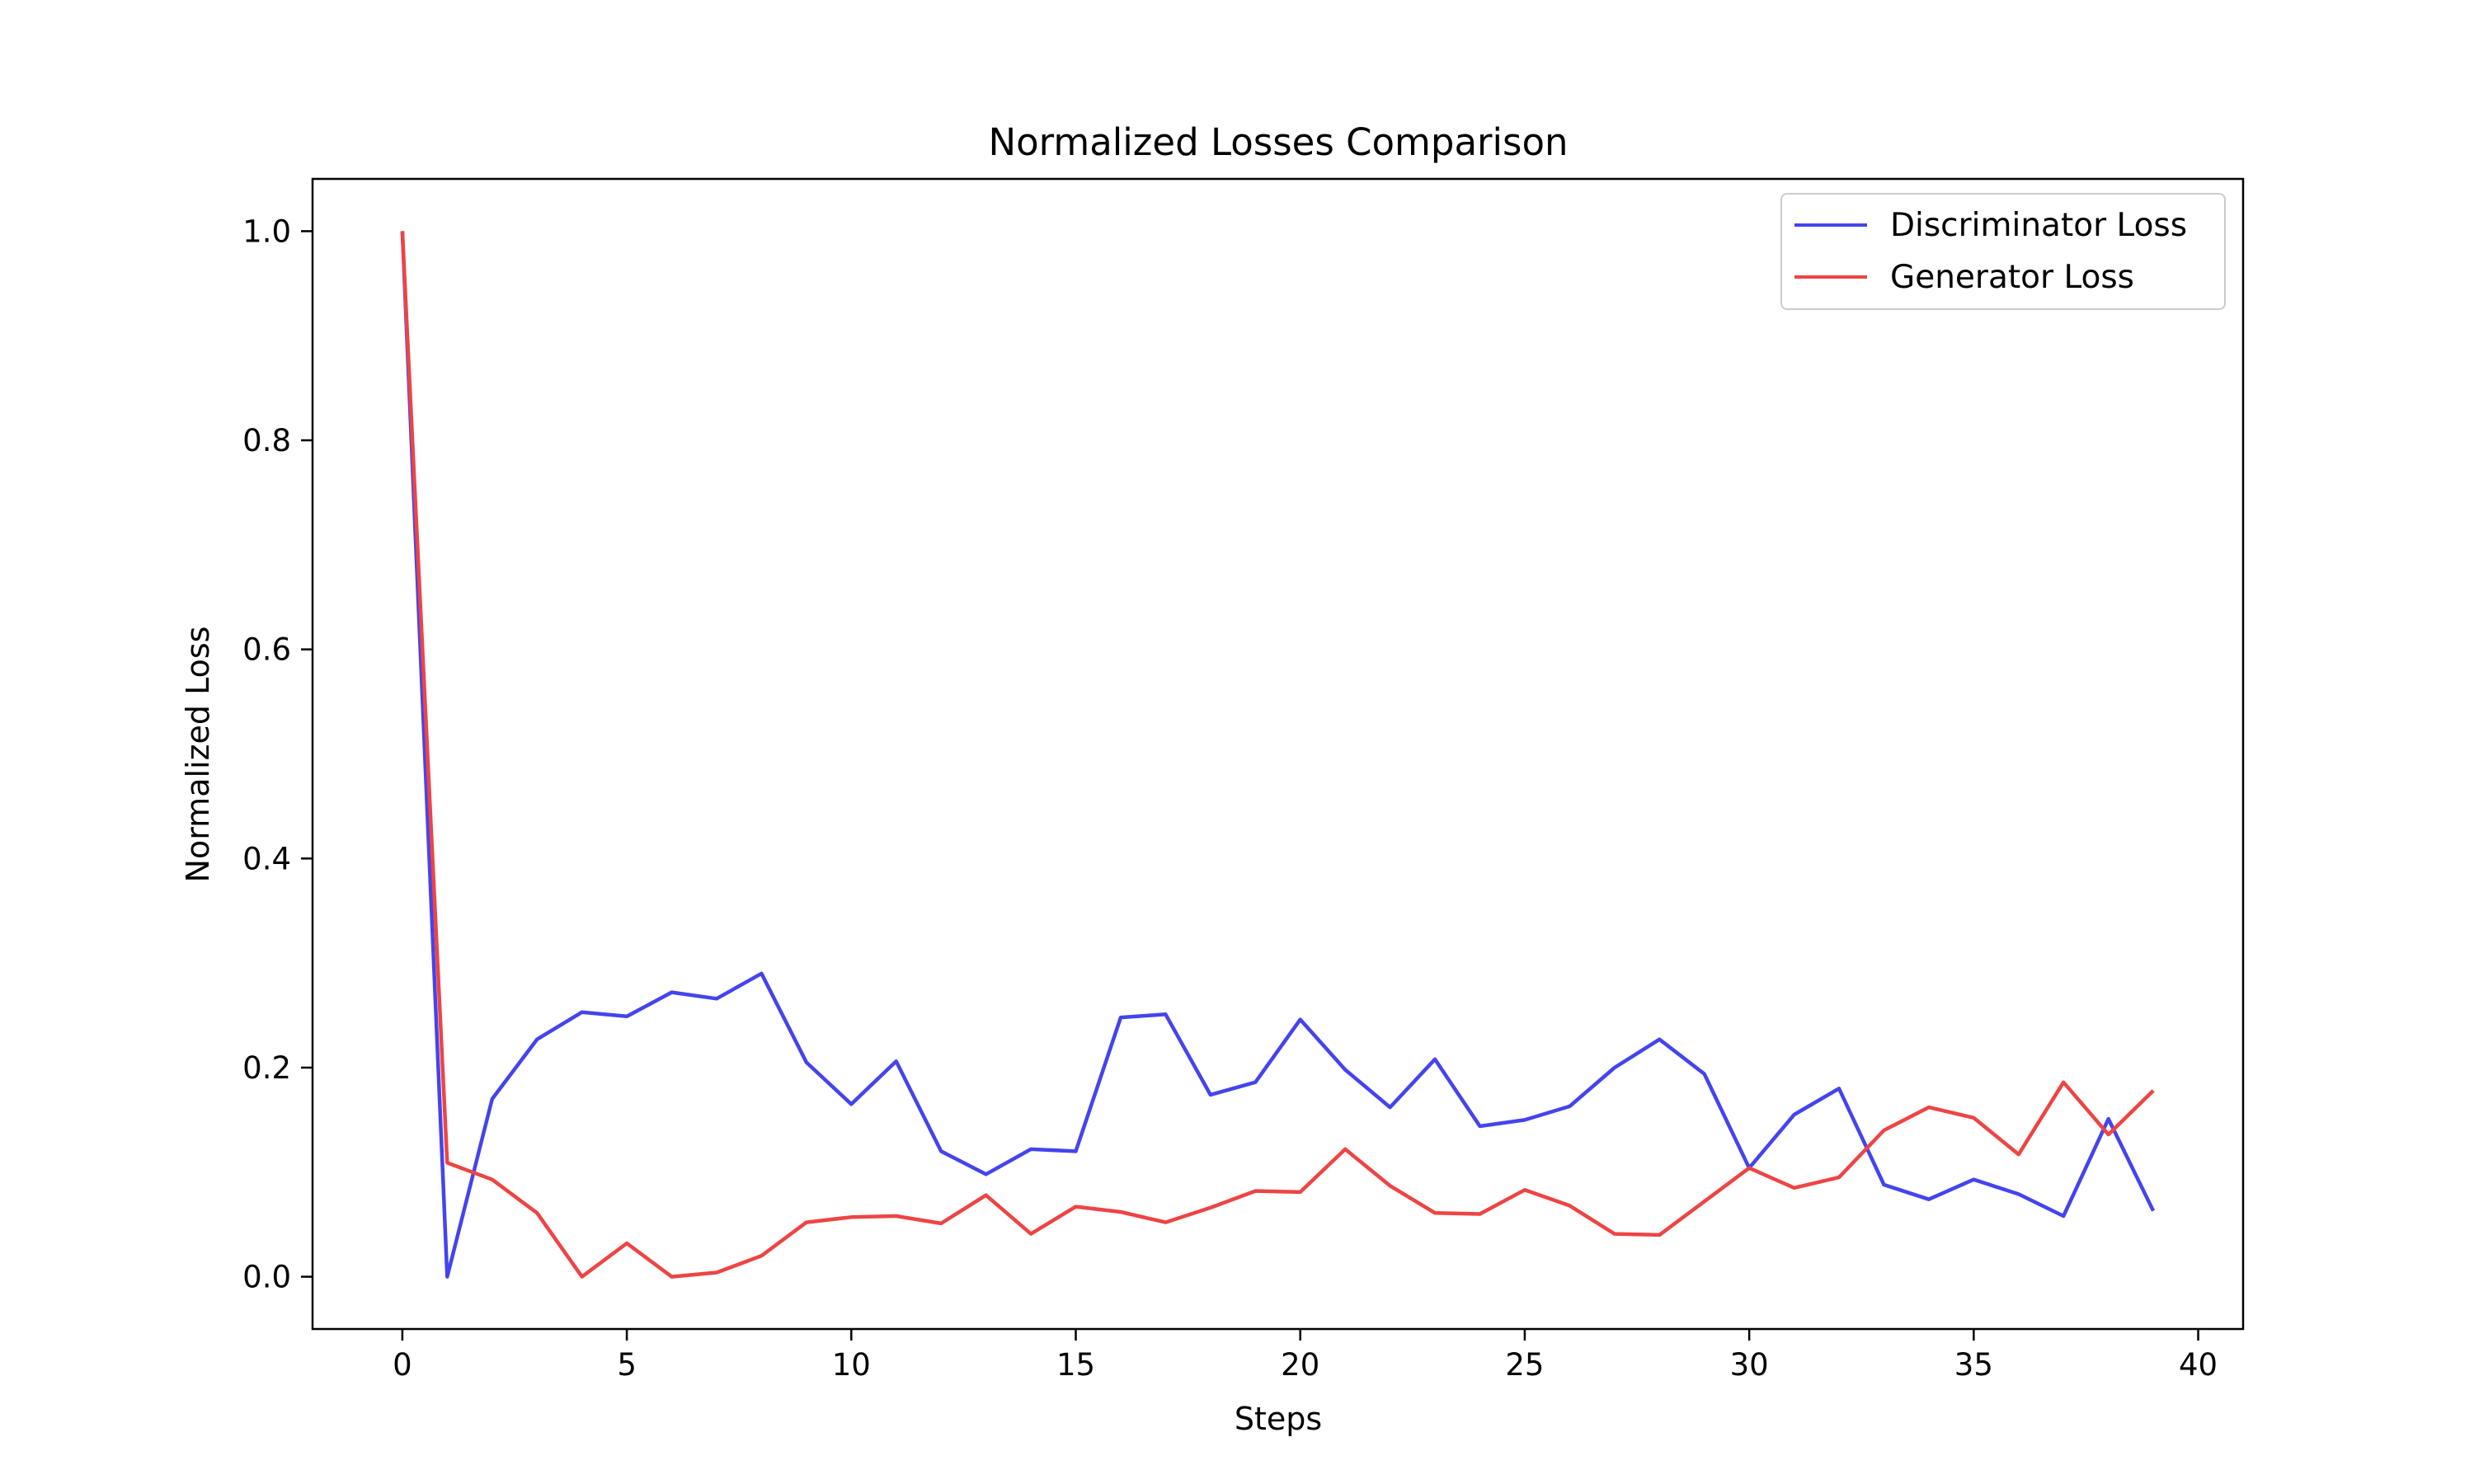 This screenshot has width=2474, height=1484. I want to click on y-tick-label: 0.8, so click(266, 440).